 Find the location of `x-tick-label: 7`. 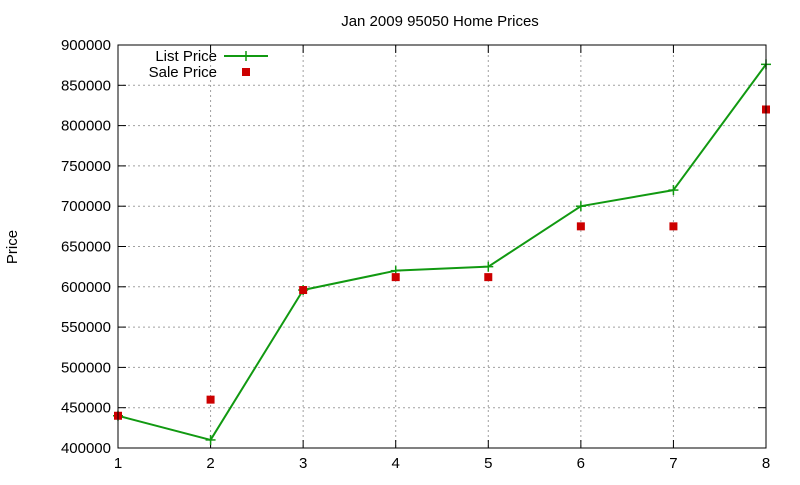

x-tick-label: 7 is located at coordinates (673, 463).